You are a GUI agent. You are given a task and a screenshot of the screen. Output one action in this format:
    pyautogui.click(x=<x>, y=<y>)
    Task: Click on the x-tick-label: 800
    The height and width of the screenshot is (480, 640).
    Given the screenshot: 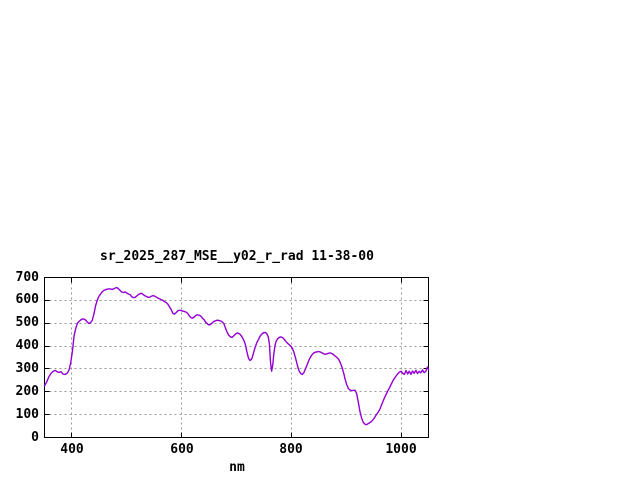 What is the action you would take?
    pyautogui.click(x=291, y=449)
    